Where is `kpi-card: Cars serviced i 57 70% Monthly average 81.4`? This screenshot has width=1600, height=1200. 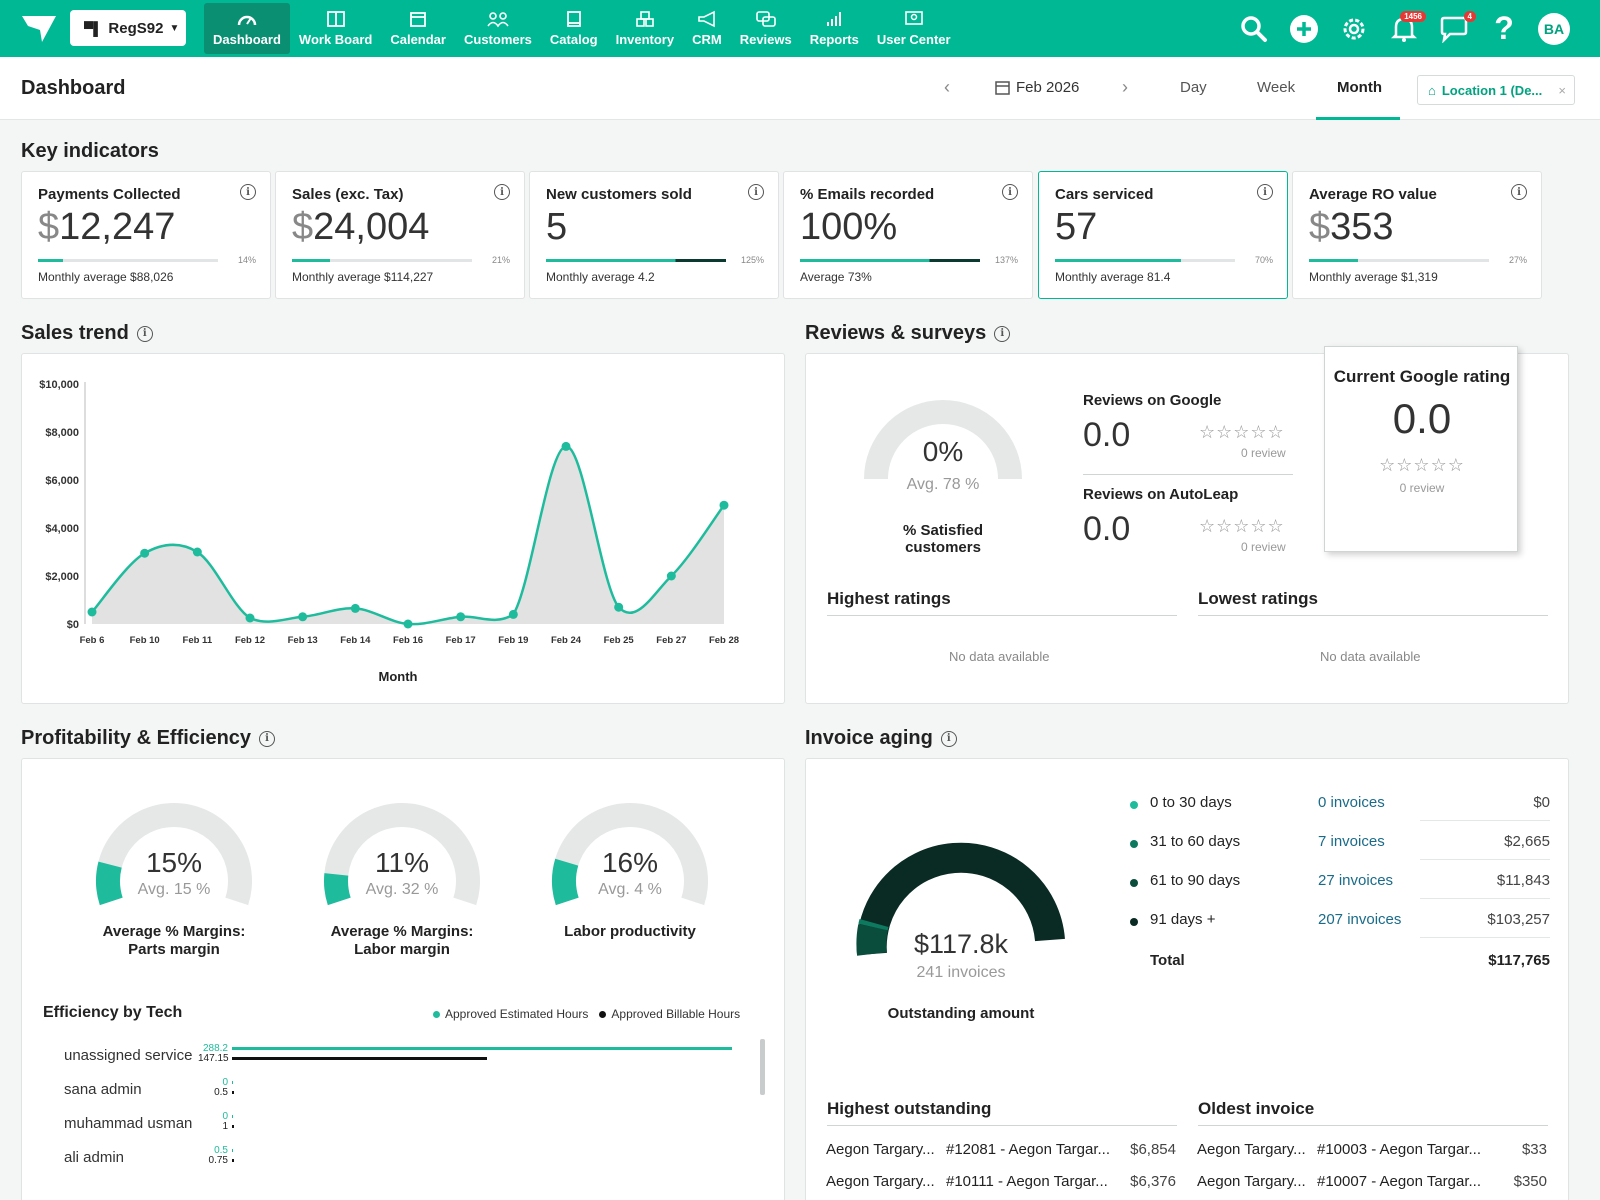 kpi-card: Cars serviced i 57 70% Monthly average 81.4 is located at coordinates (1163, 235).